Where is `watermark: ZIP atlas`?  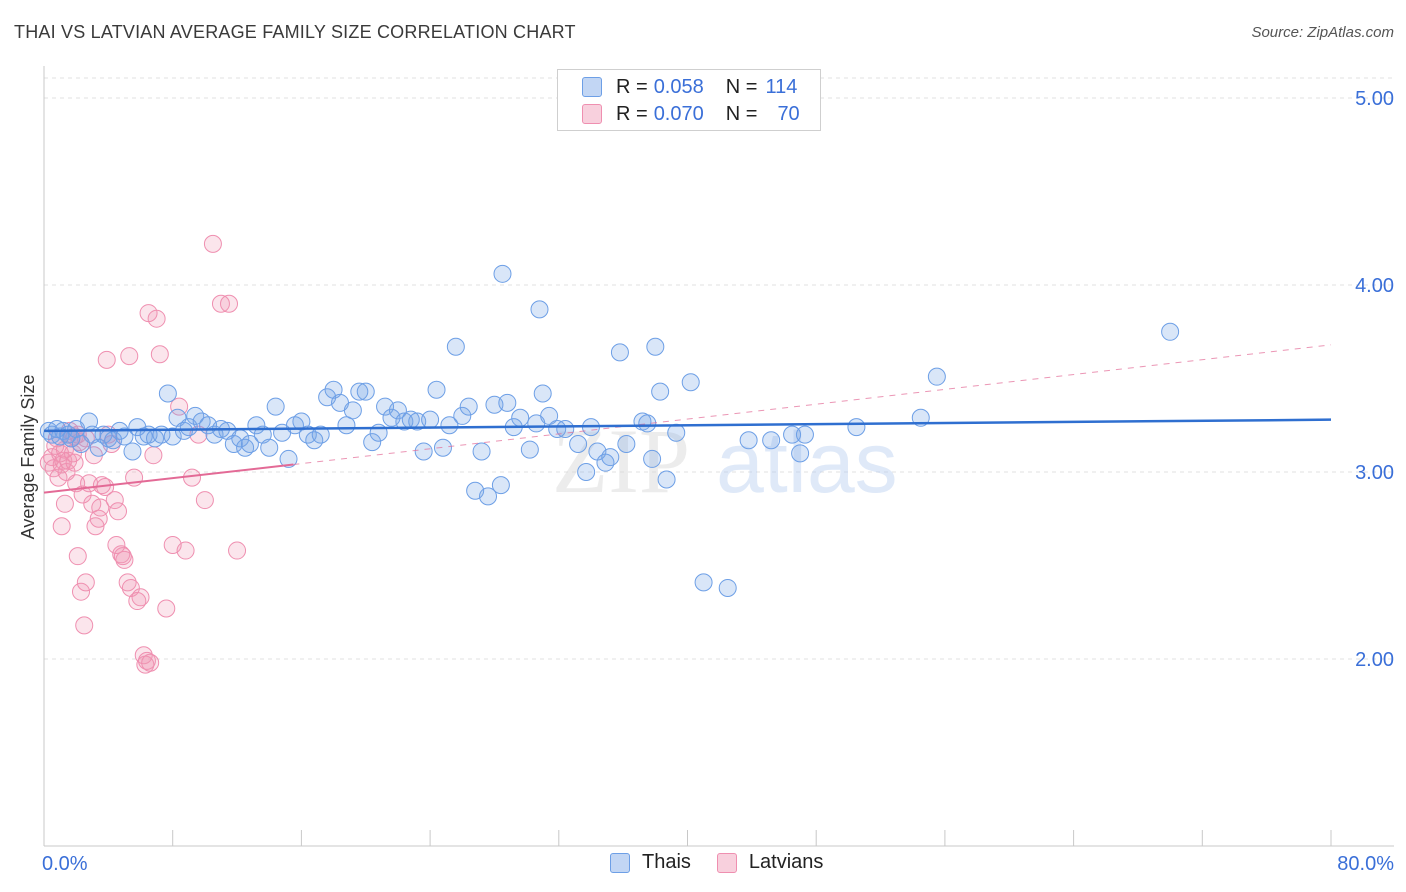 watermark: ZIP atlas is located at coordinates (725, 461).